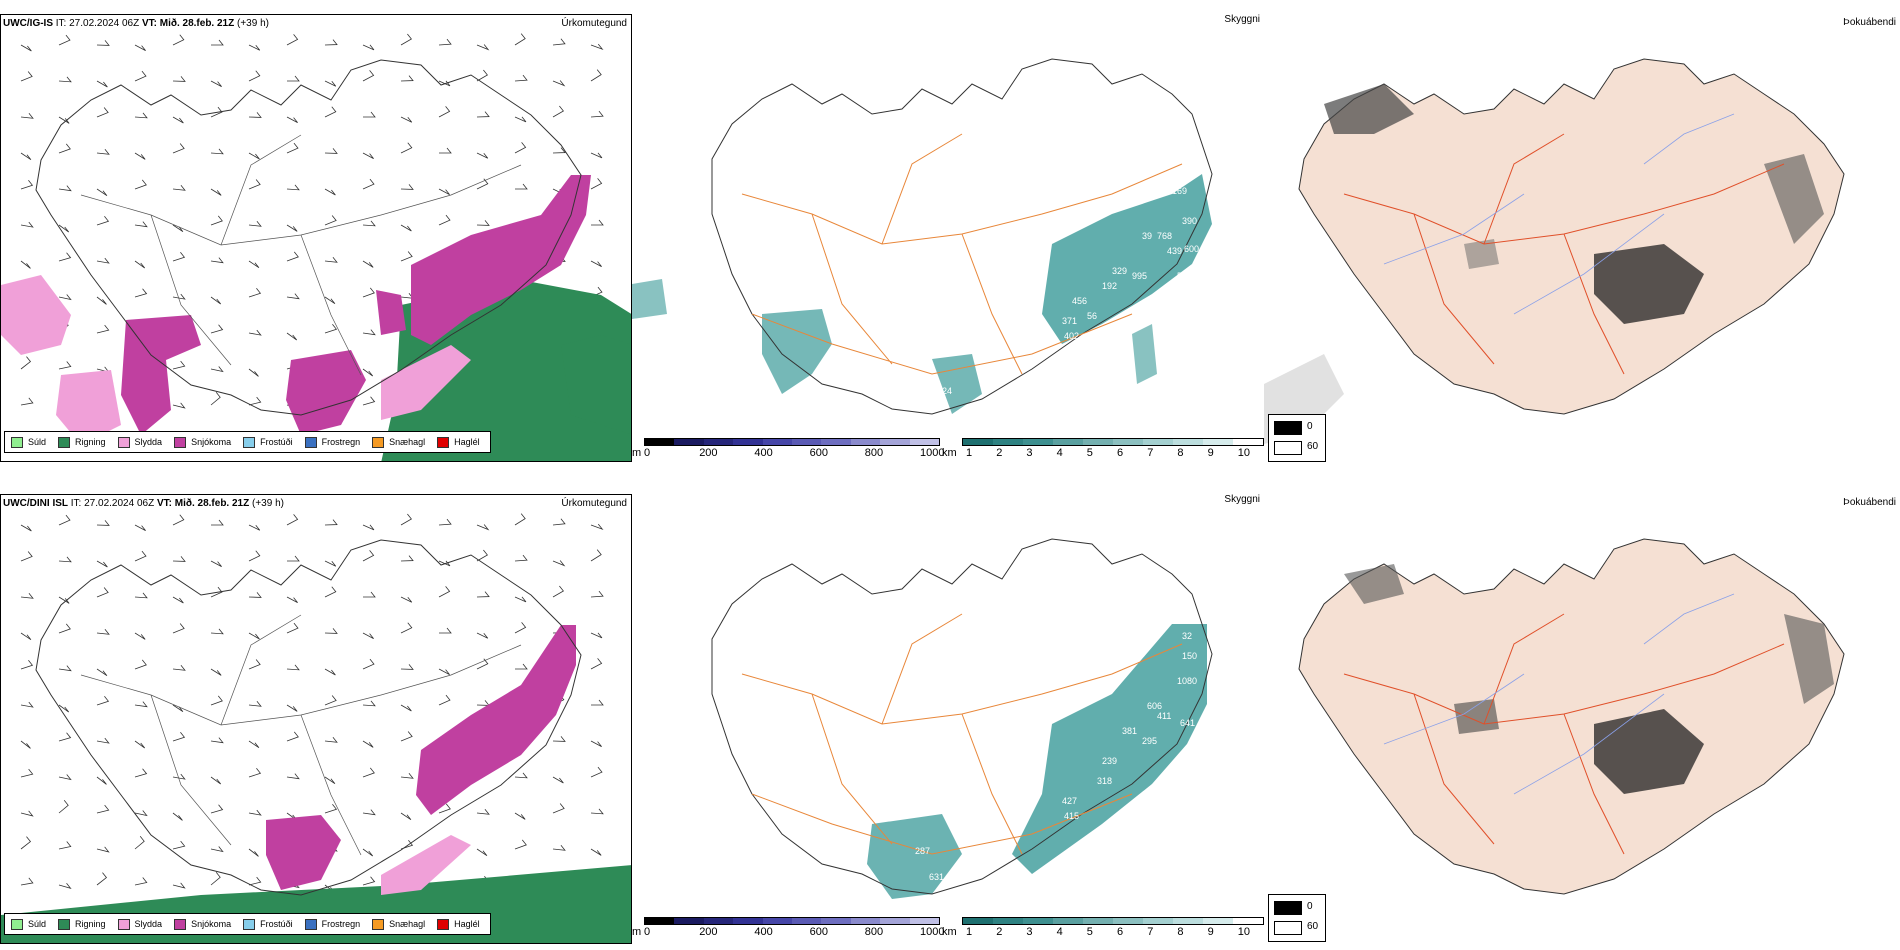 The image size is (1900, 950). What do you see at coordinates (792, 442) in the screenshot?
I see `colorbar-strip` at bounding box center [792, 442].